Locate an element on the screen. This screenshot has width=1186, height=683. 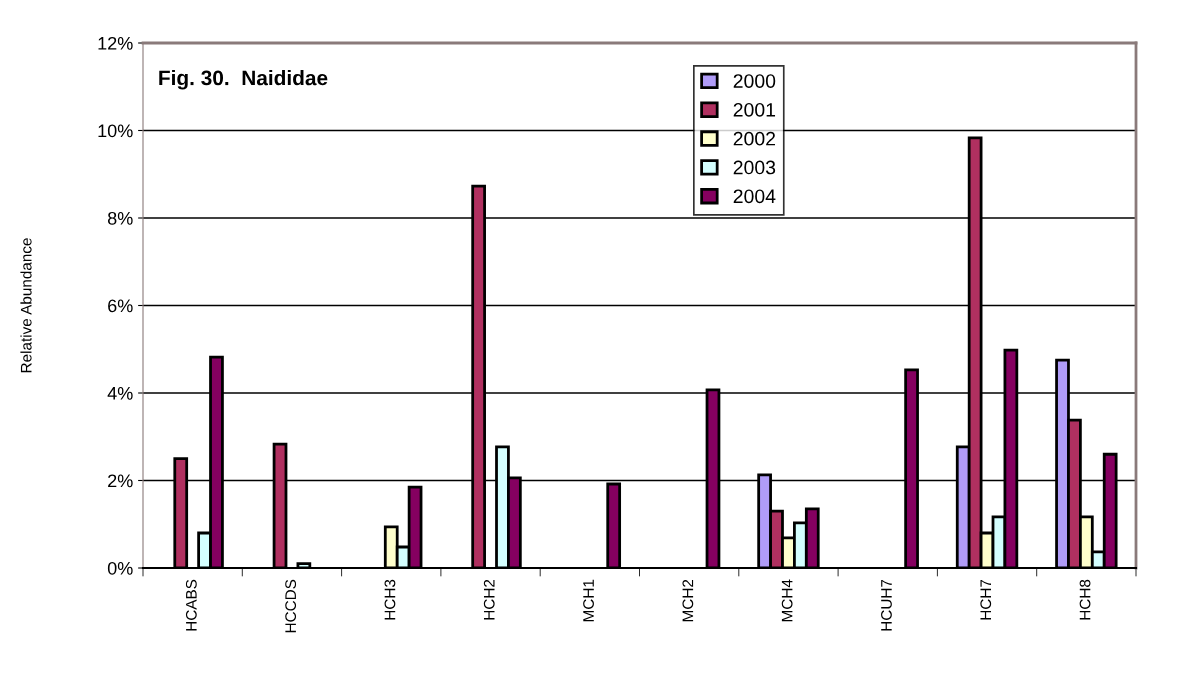
text: Fig. 30. Naididae is located at coordinates (243, 79).